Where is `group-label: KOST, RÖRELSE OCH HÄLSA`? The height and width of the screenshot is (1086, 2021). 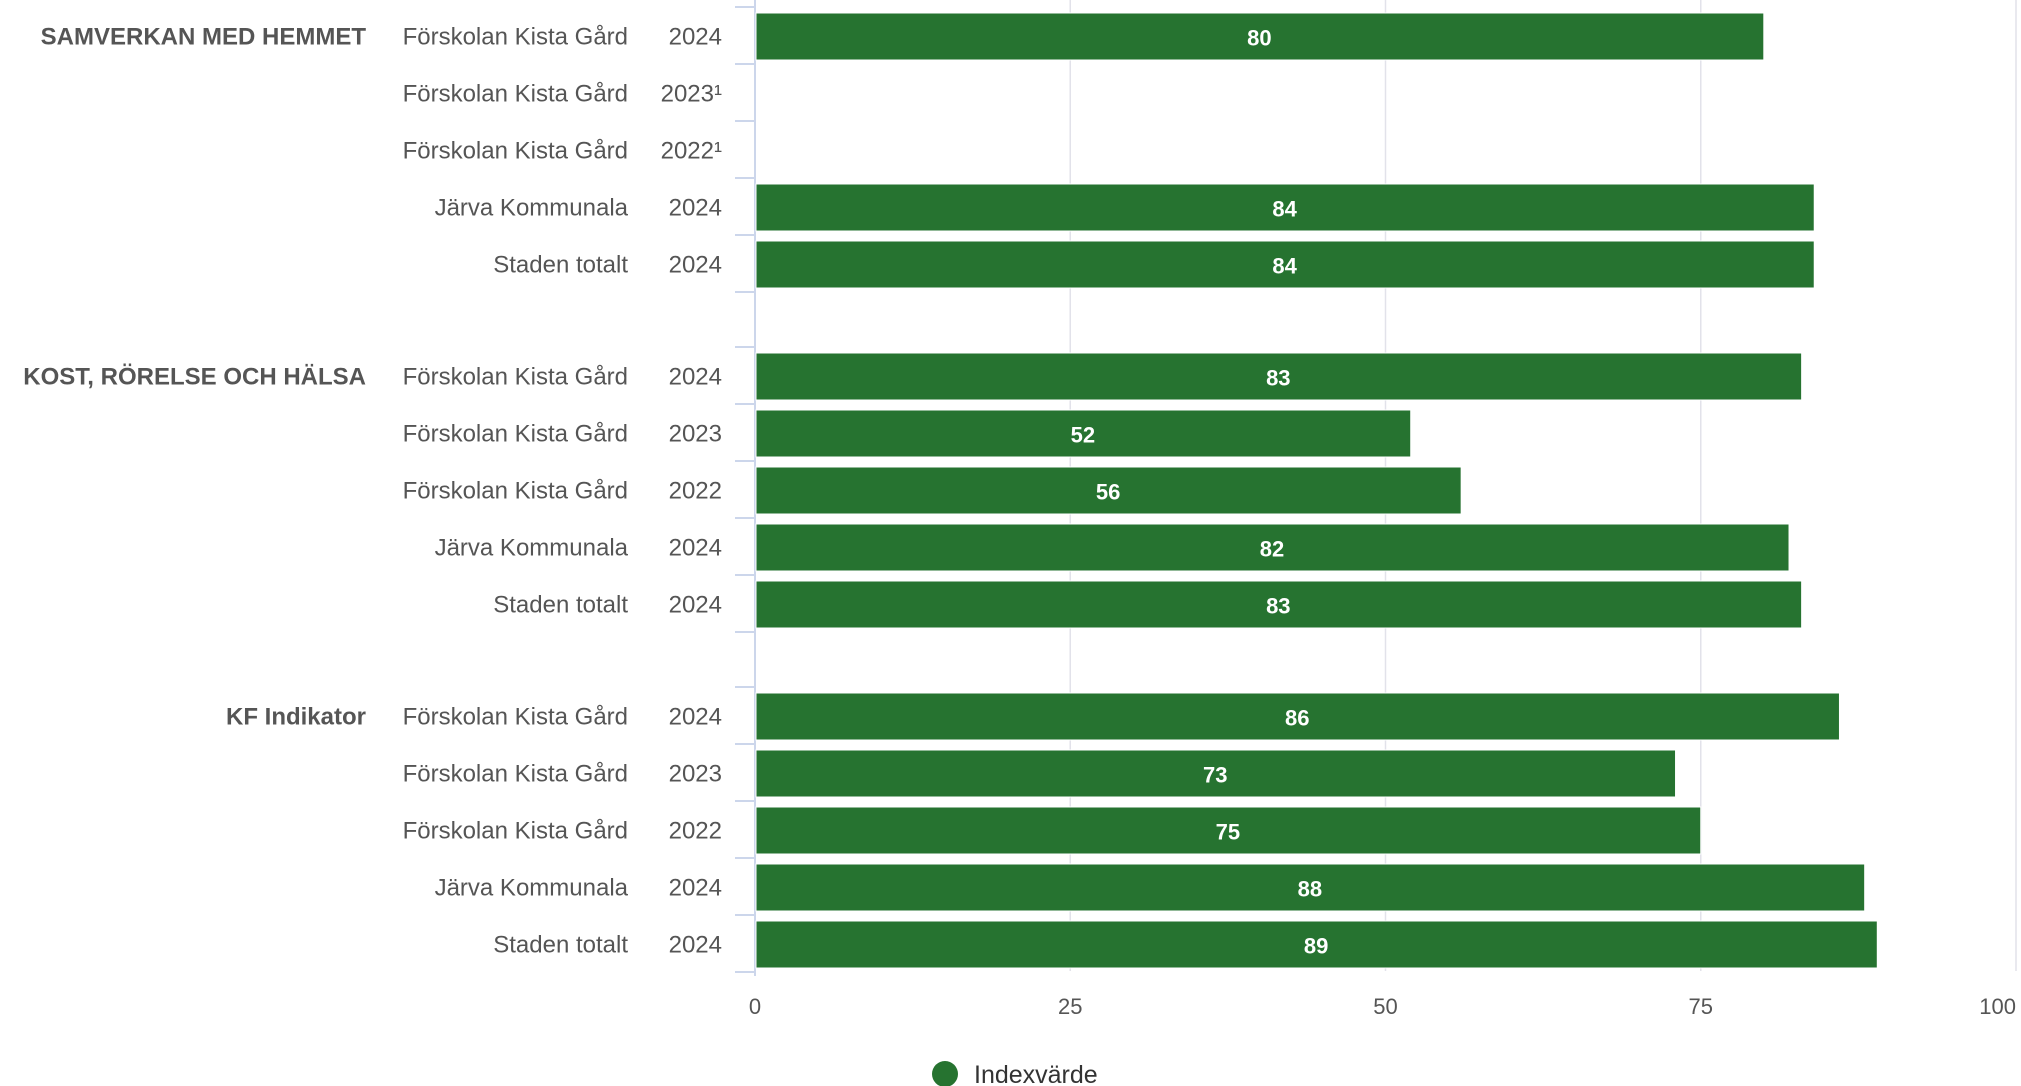 group-label: KOST, RÖRELSE OCH HÄLSA is located at coordinates (194, 377).